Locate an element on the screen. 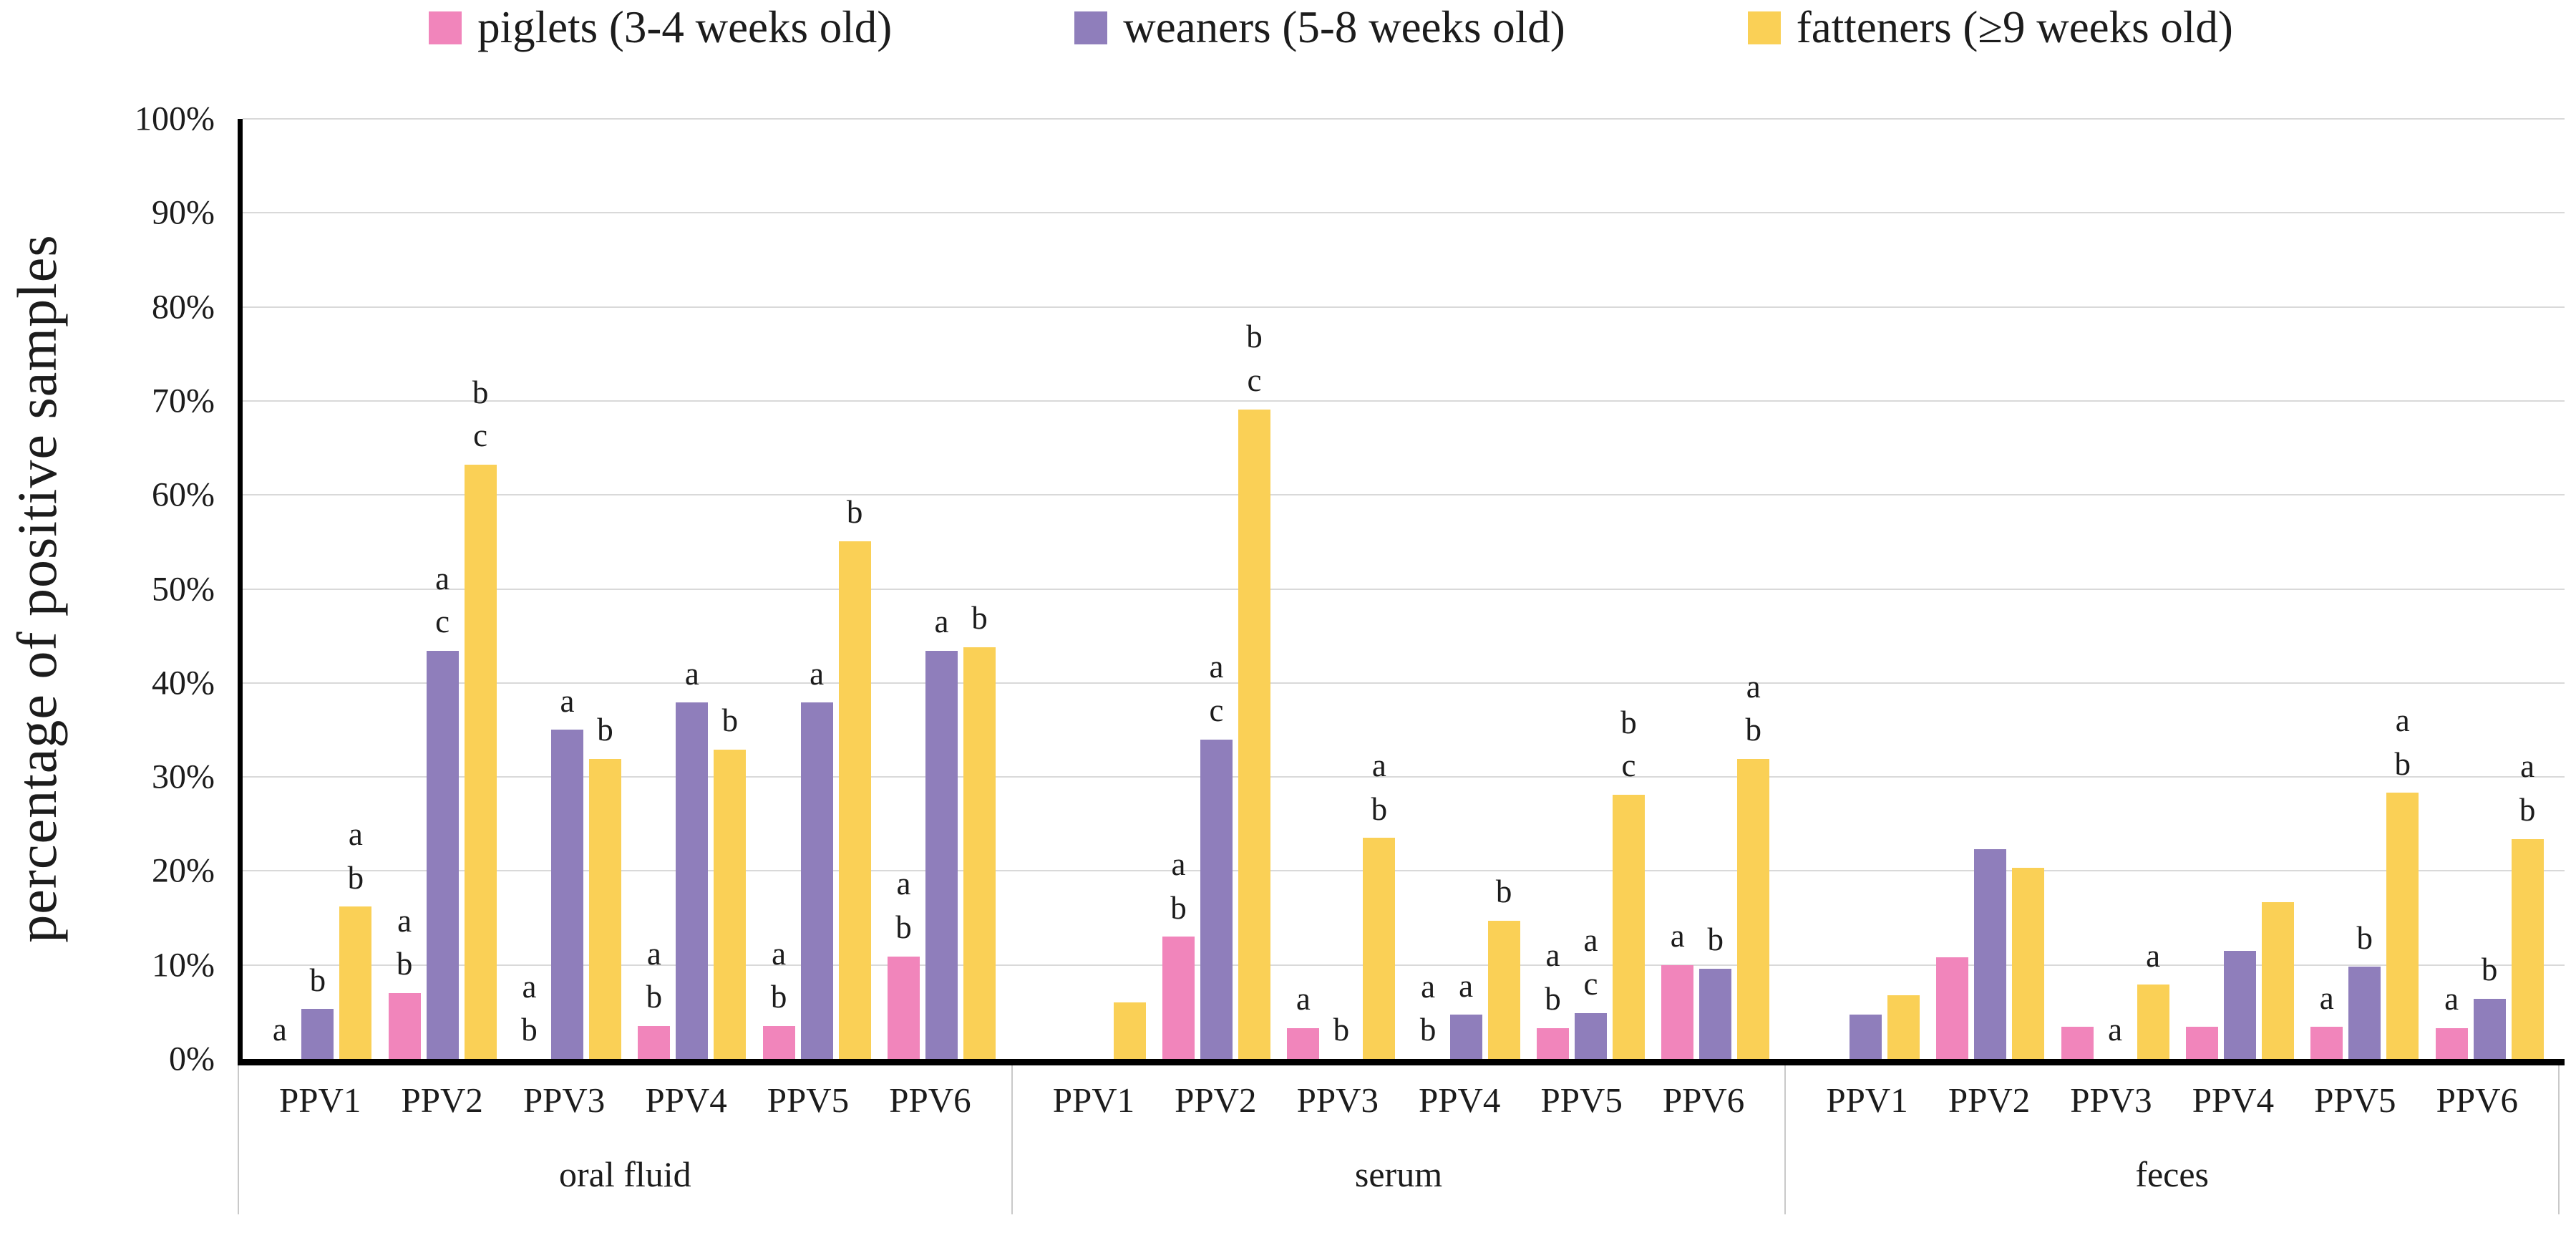 The height and width of the screenshot is (1248, 2576). bar-slot-piglets is located at coordinates (1054, 589).